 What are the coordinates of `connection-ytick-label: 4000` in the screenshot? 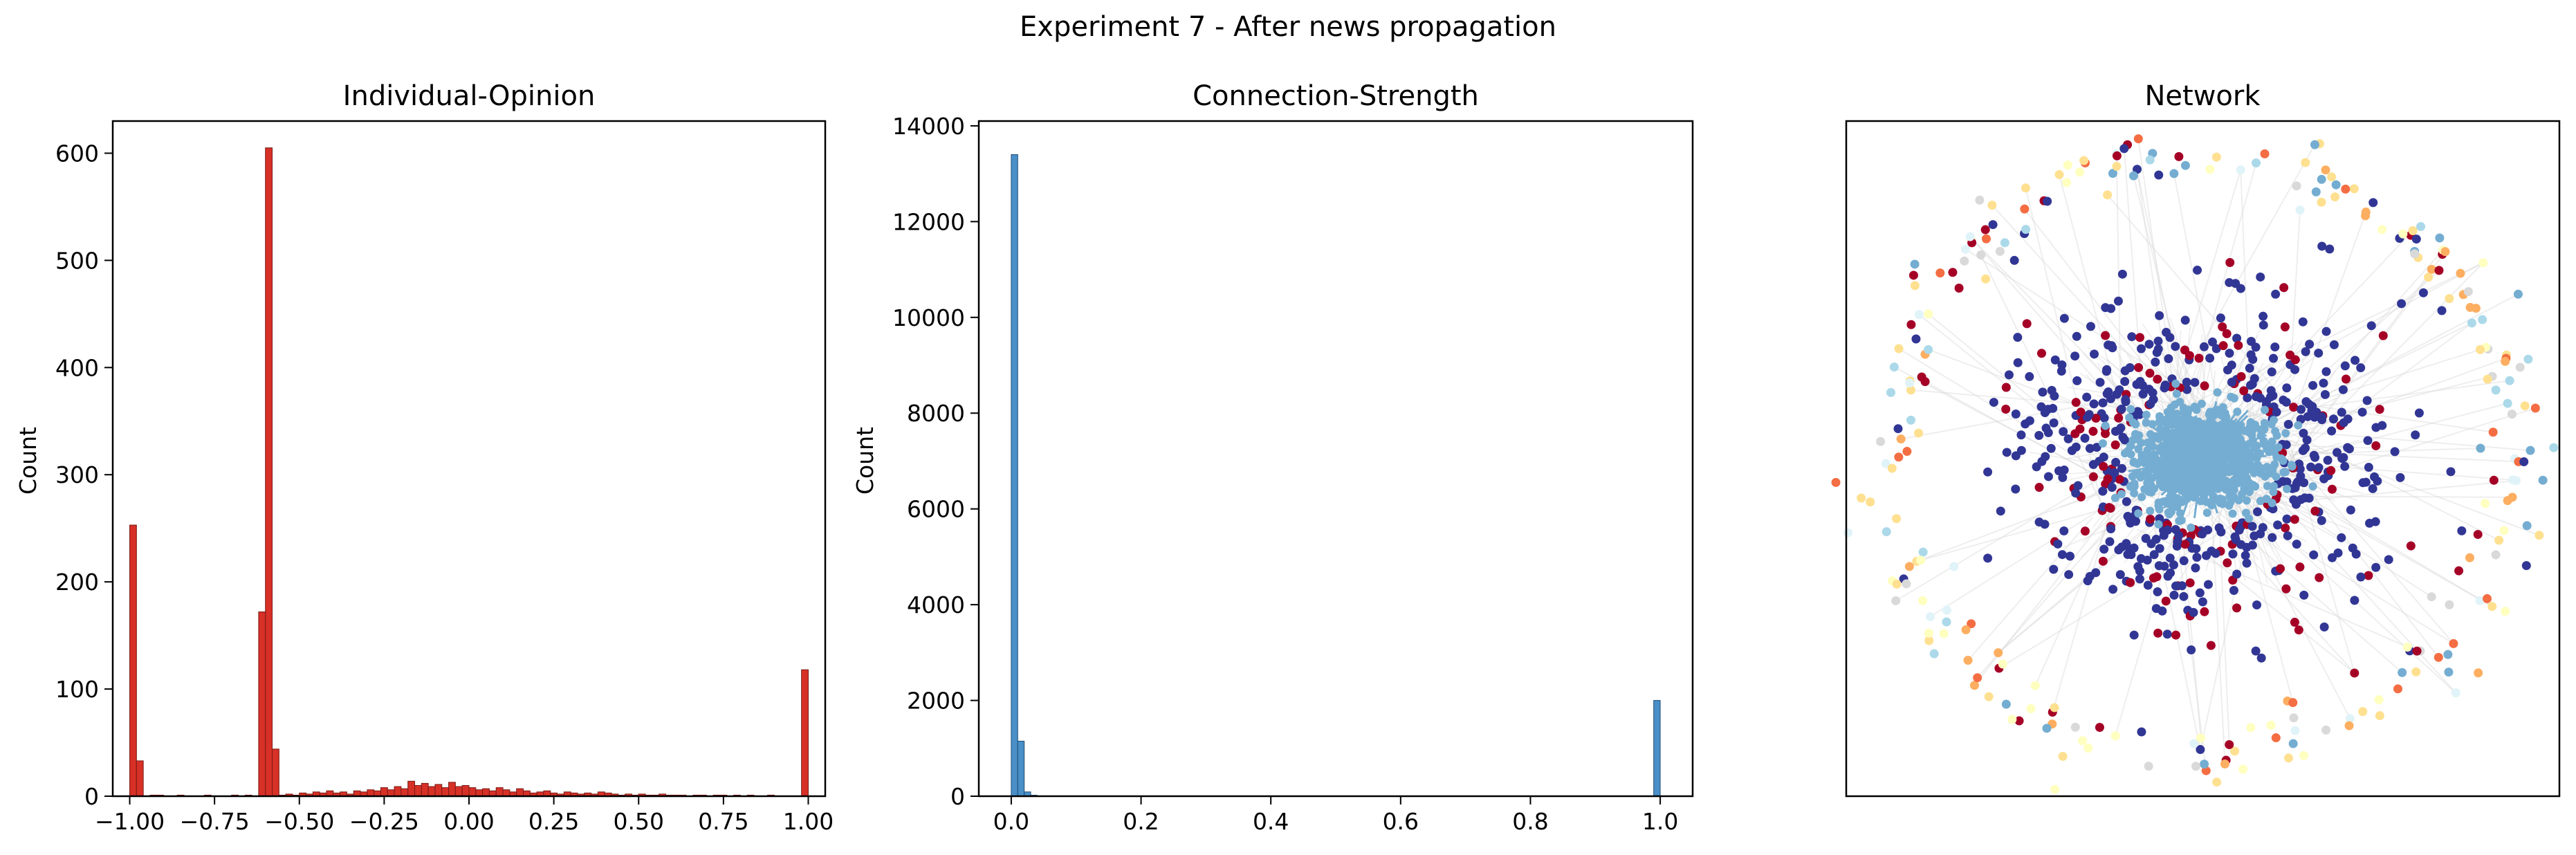 It's located at (936, 604).